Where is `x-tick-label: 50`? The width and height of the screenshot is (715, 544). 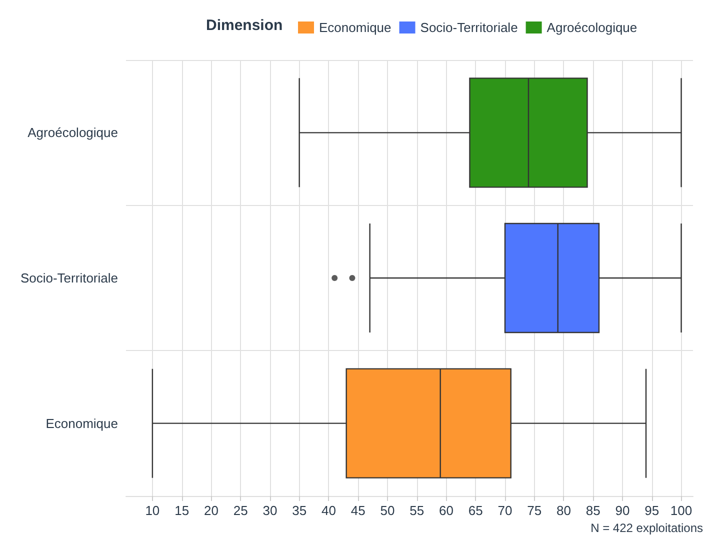 x-tick-label: 50 is located at coordinates (387, 510).